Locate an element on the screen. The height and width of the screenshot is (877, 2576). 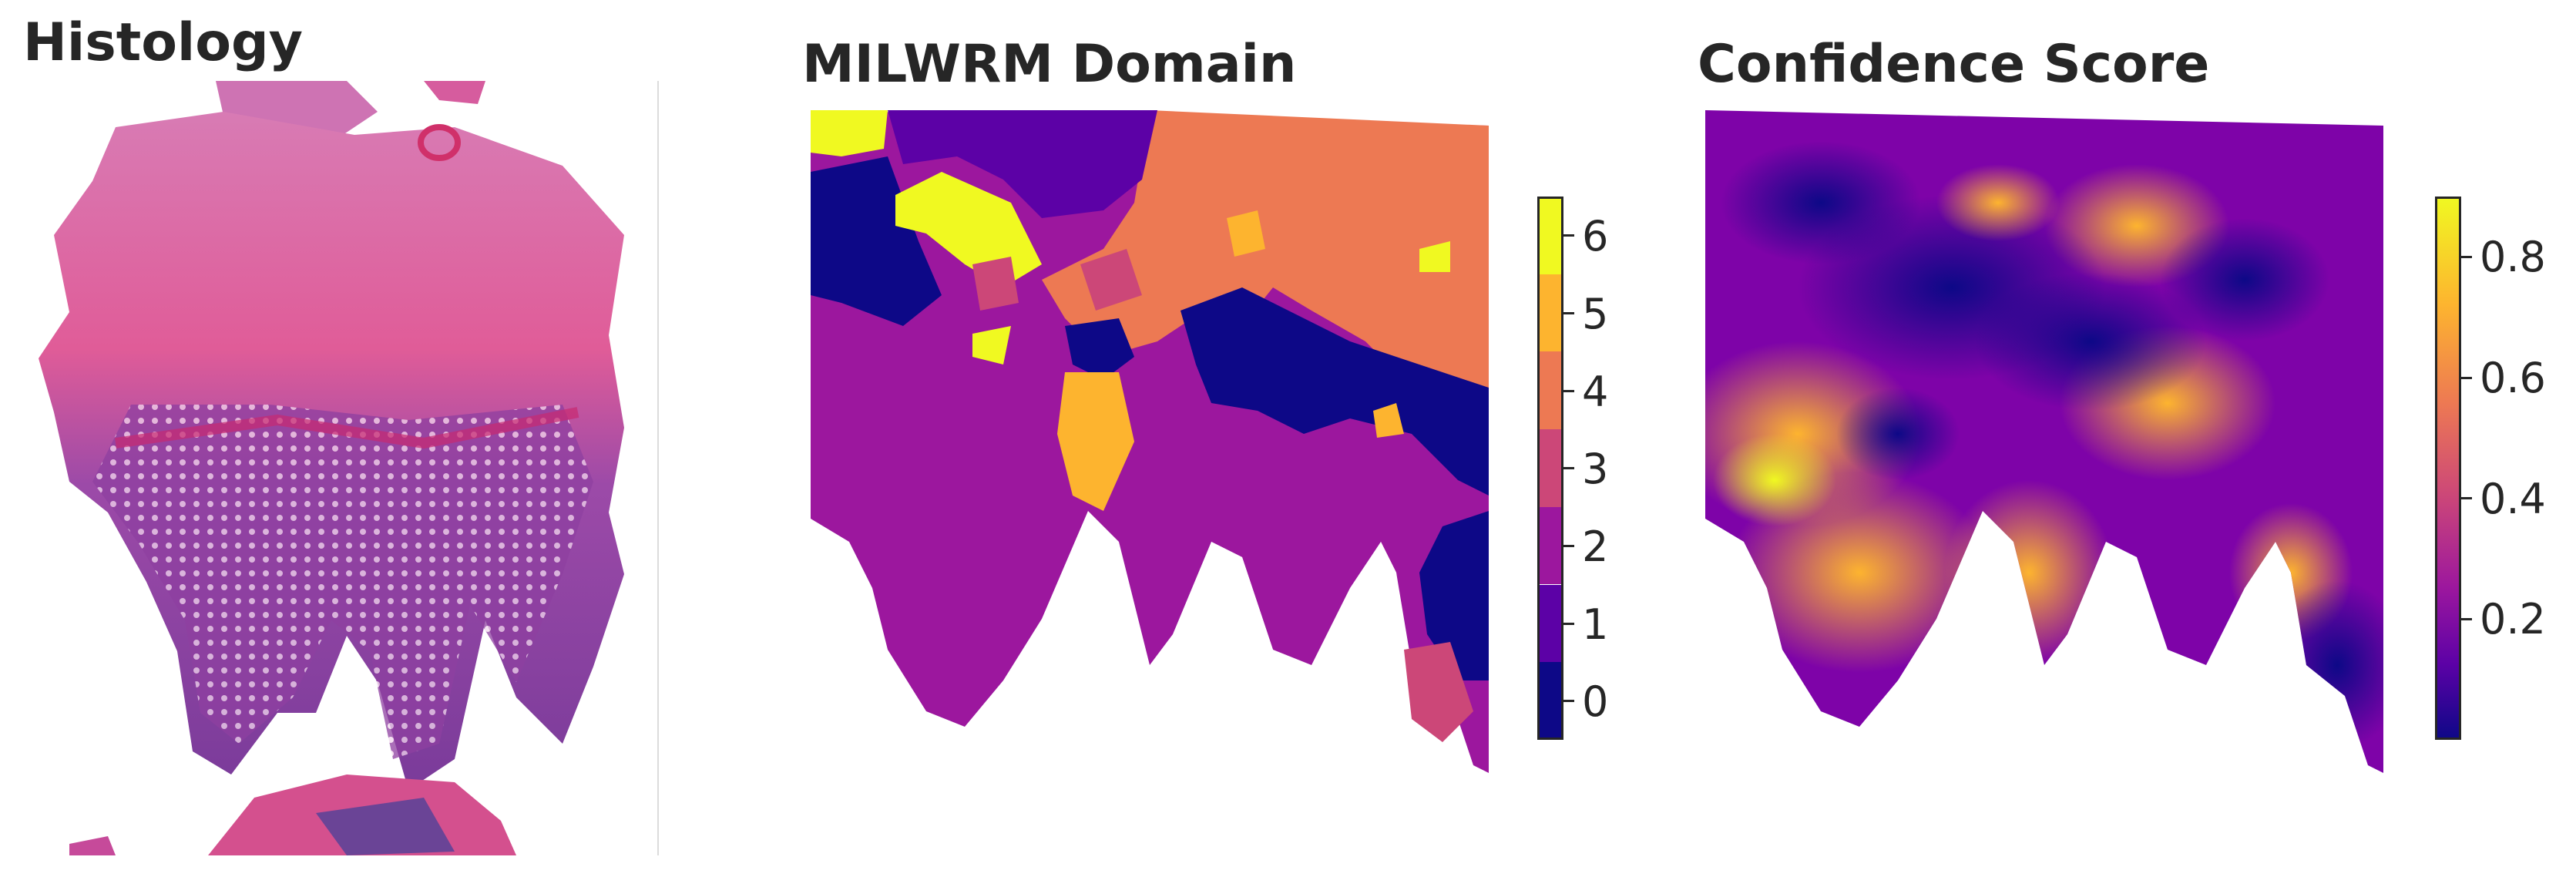
domain-colorbar is located at coordinates (1550, 468).